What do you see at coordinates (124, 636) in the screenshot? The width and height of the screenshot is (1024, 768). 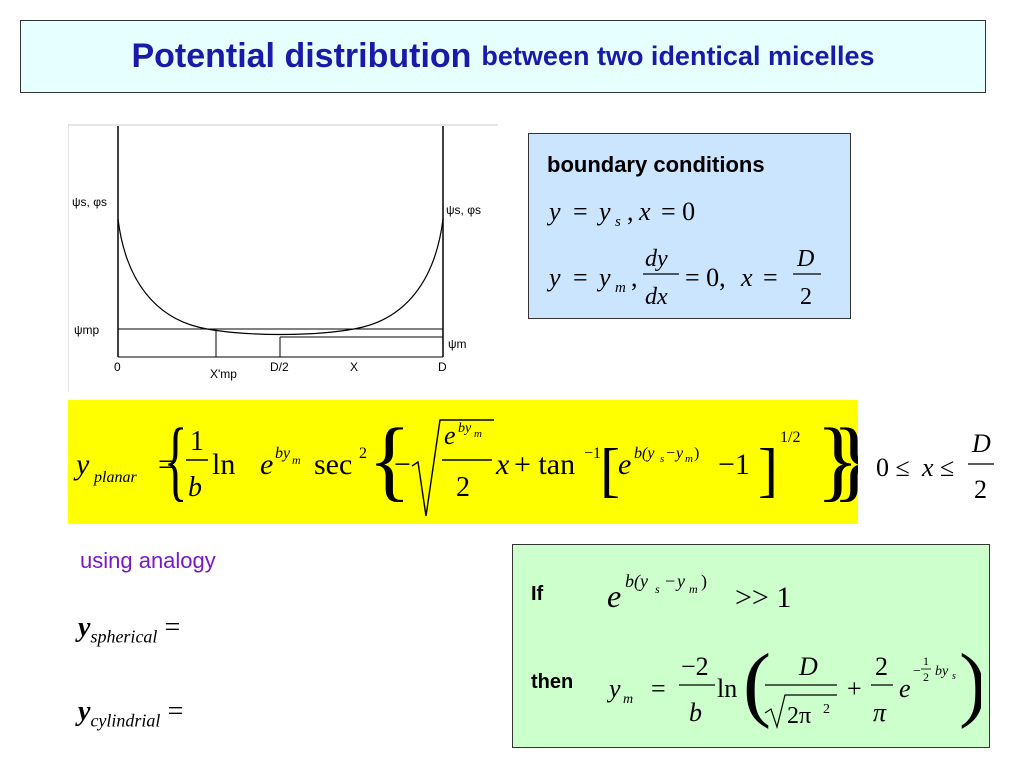 I see `spherical-sub: spherical` at bounding box center [124, 636].